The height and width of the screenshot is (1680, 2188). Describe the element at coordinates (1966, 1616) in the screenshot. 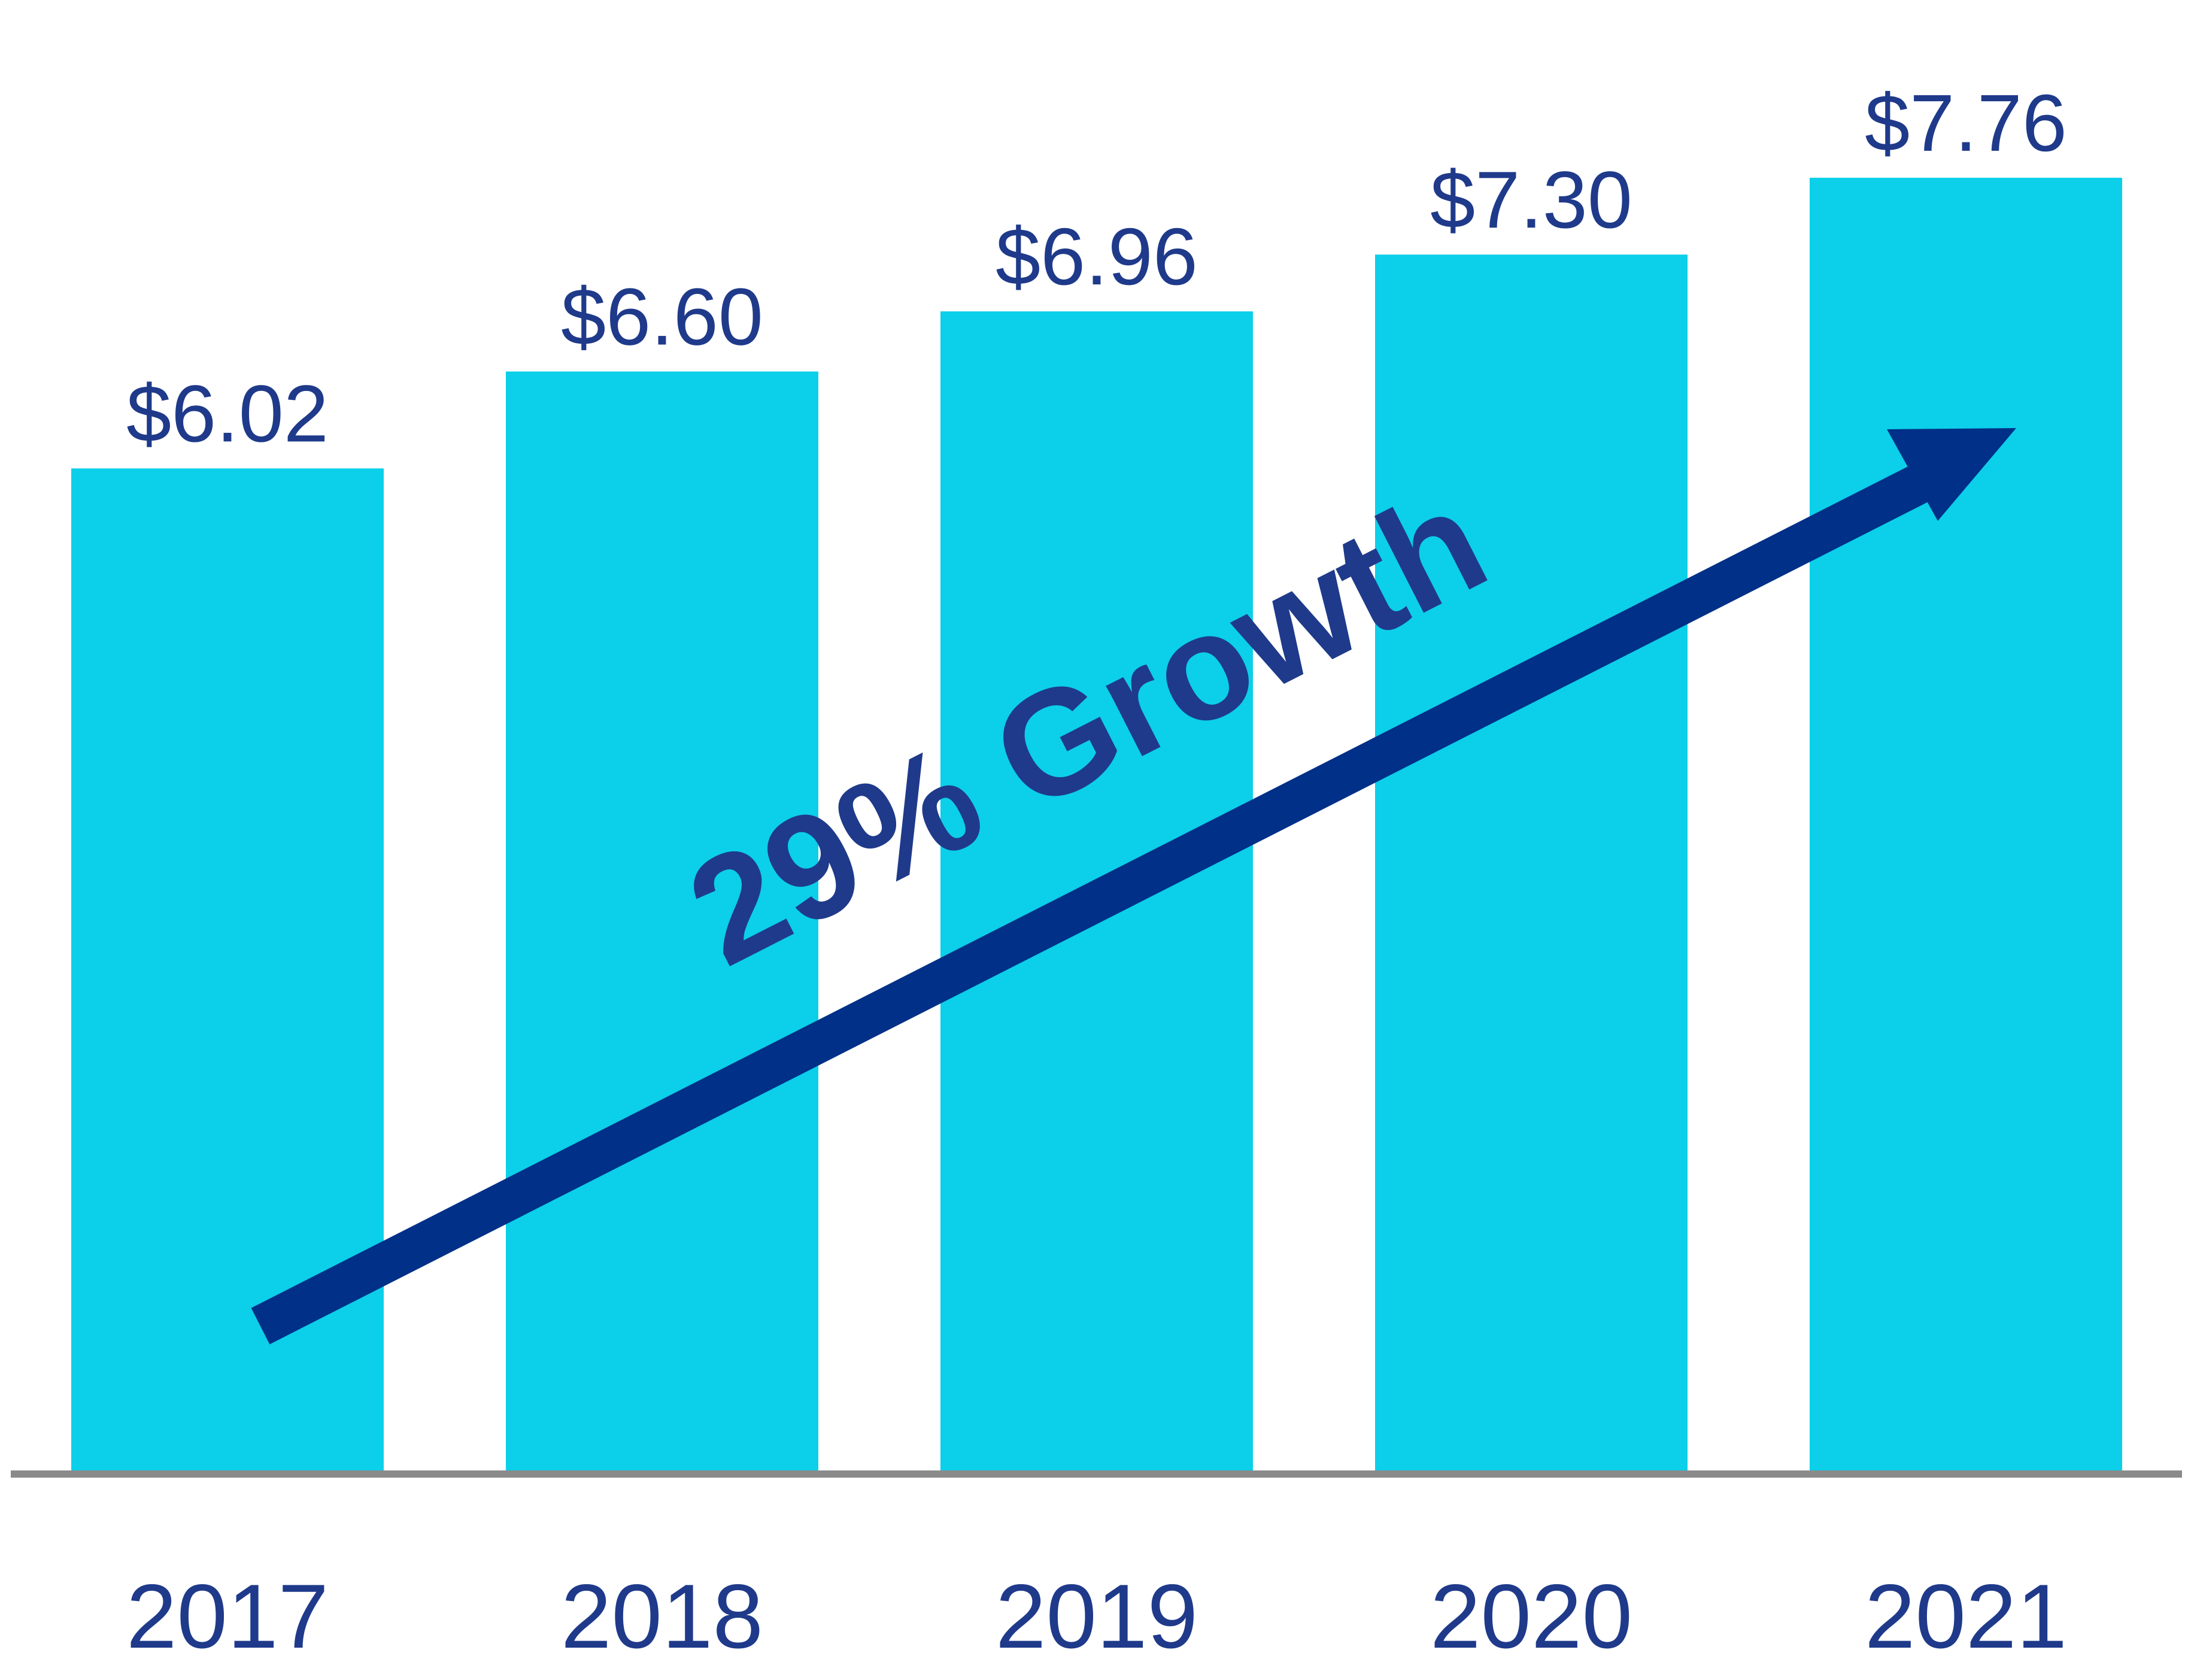

I see `x-tick-label-2021: 2021` at that location.